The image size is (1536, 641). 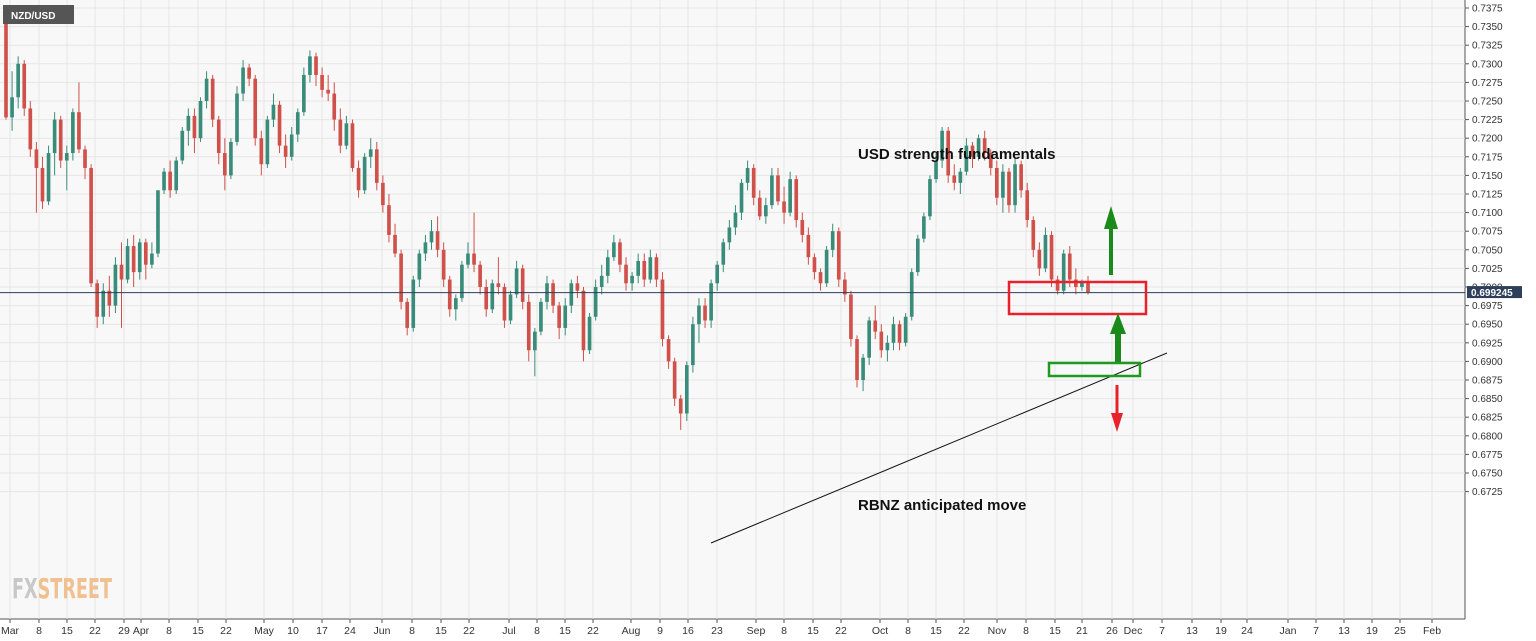 I want to click on y-tick-label: 0.7125, so click(x=1487, y=195).